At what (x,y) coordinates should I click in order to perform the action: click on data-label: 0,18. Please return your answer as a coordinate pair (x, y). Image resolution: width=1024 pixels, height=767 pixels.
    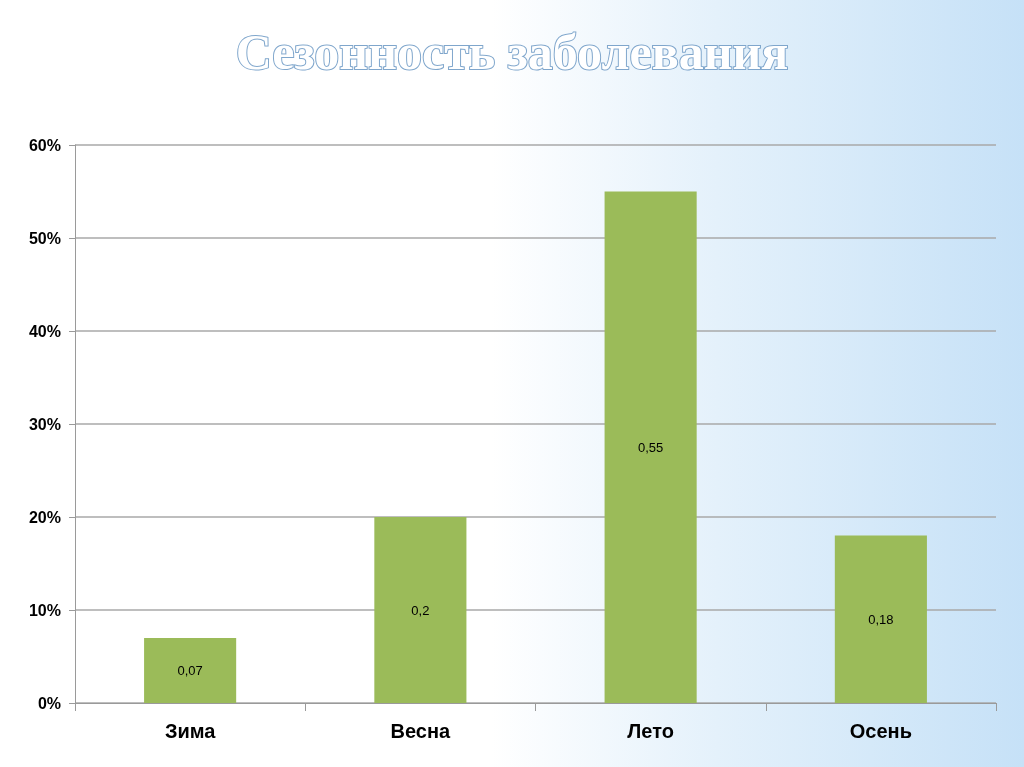
    Looking at the image, I should click on (881, 619).